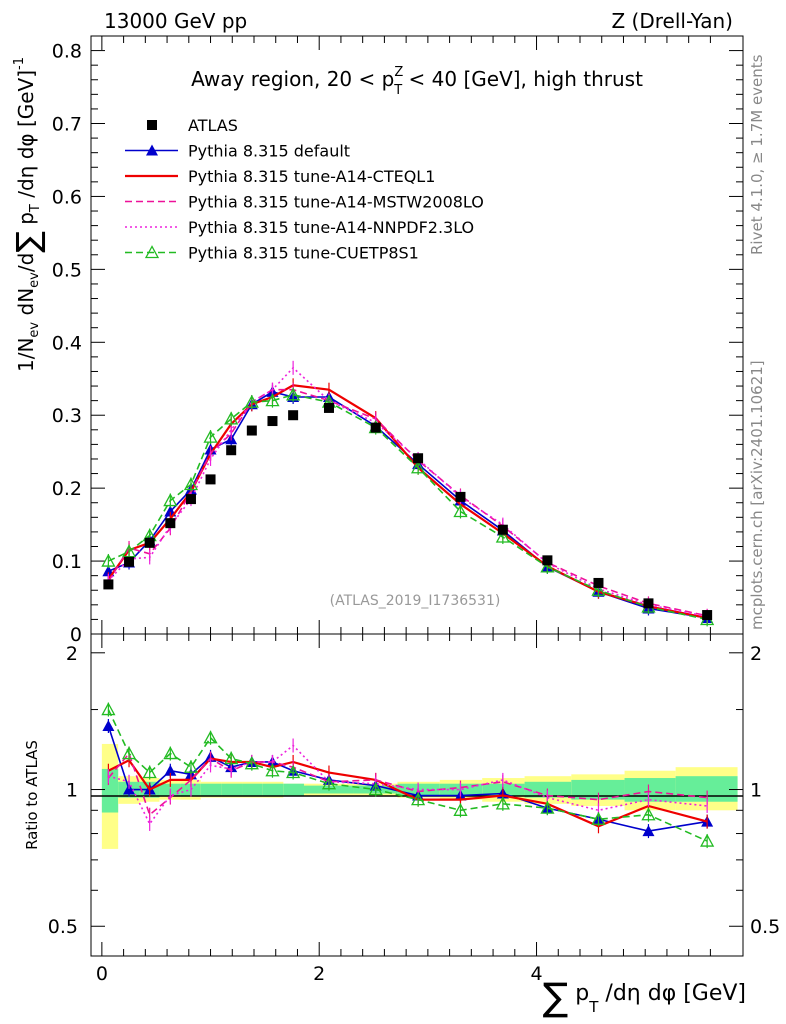 This screenshot has width=786, height=1024. I want to click on x-tick-label: 4, so click(536, 974).